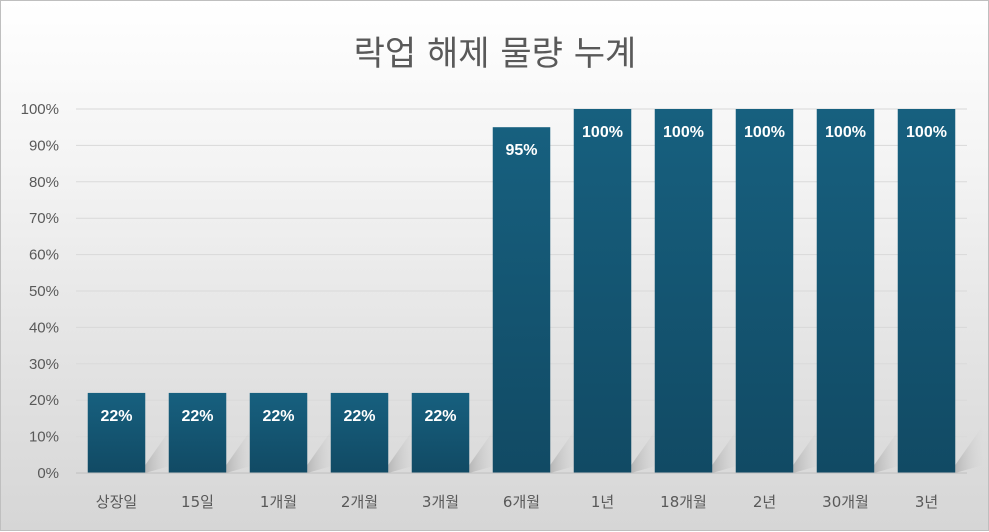 Image resolution: width=989 pixels, height=532 pixels. I want to click on y-axis: 0% 10% 20% 30% 40% 50% 60% 70% 80% 90% 100%, so click(40, 291).